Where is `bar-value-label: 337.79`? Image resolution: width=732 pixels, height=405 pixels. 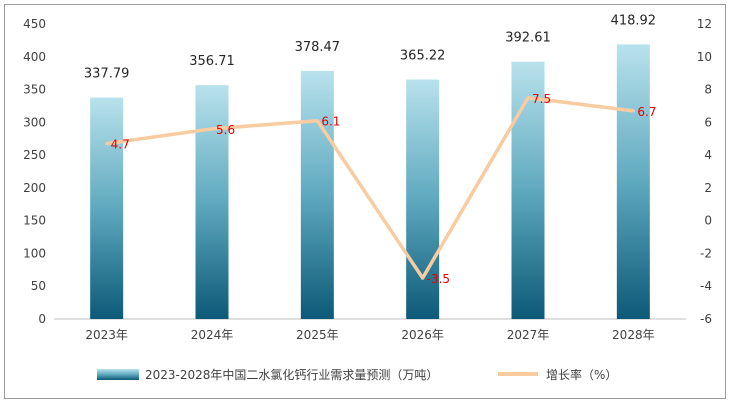 bar-value-label: 337.79 is located at coordinates (107, 74).